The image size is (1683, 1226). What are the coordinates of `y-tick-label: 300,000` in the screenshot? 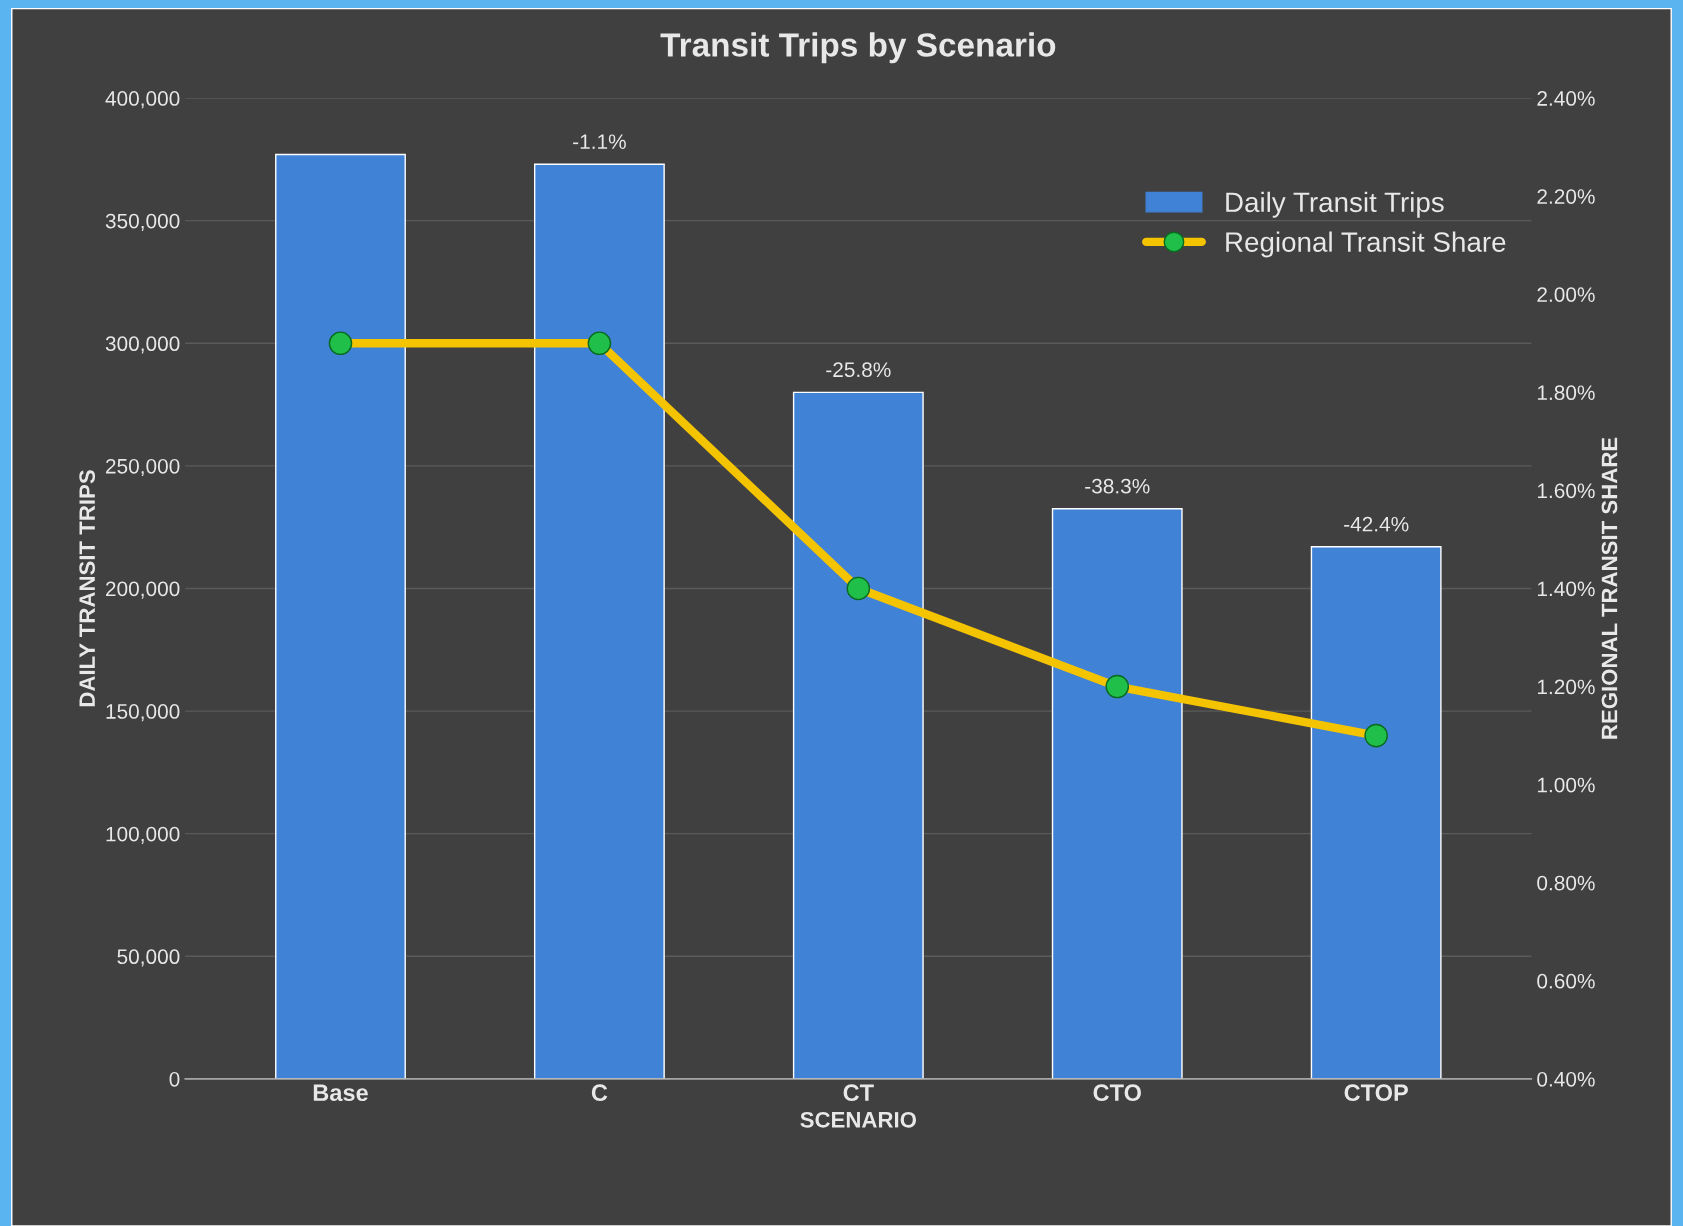 It's located at (142, 345).